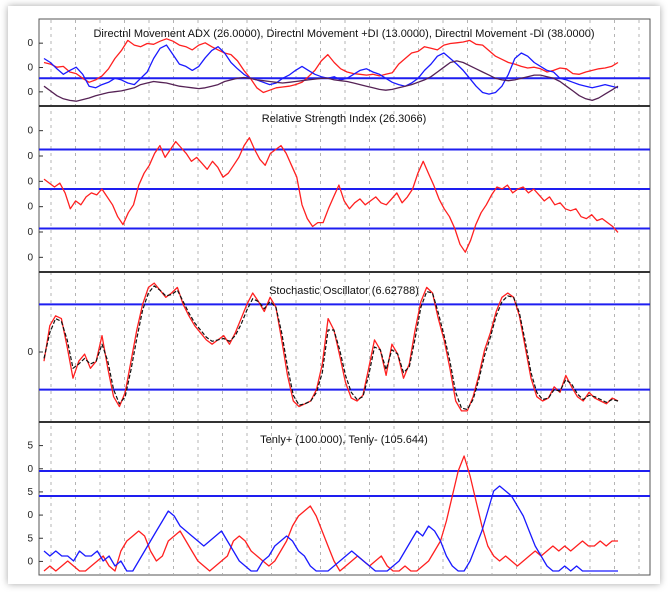 This screenshot has height=592, width=668. Describe the element at coordinates (344, 291) in the screenshot. I see `chart-title: Stochastic Oscillator (6.62788)` at that location.